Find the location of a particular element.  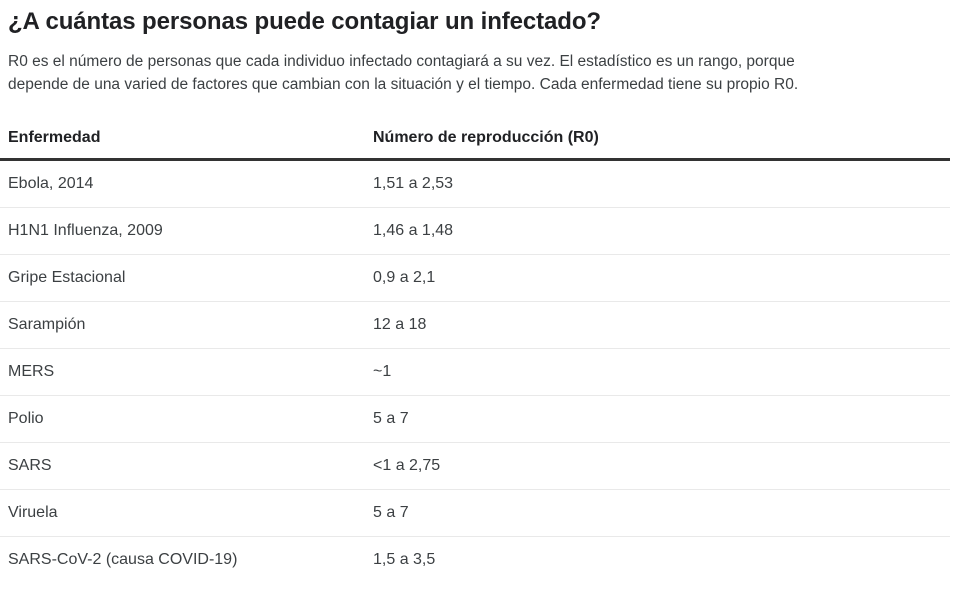

disease-cell: Gripe Estacional is located at coordinates (182, 278).